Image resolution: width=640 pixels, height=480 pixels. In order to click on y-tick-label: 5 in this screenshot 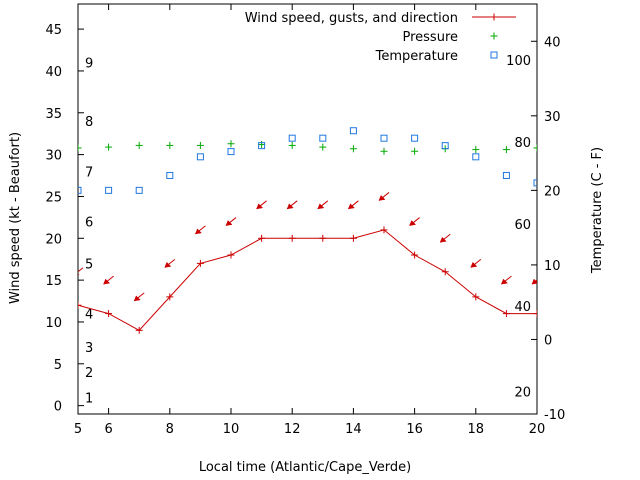, I will do `click(58, 365)`.